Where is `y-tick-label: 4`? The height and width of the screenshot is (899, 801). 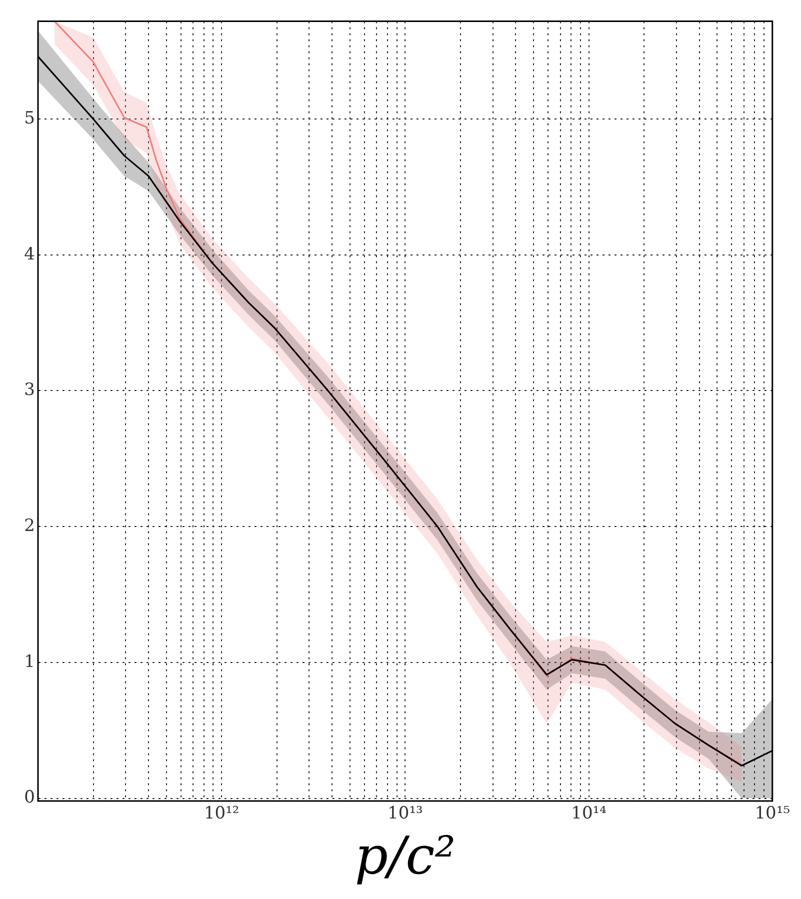 y-tick-label: 4 is located at coordinates (29, 254).